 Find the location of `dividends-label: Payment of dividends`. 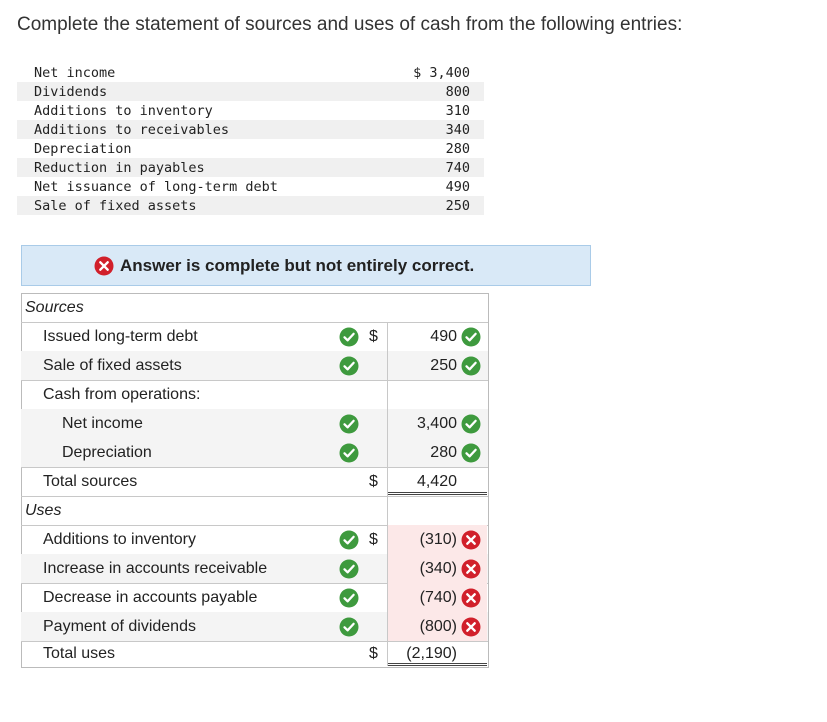

dividends-label: Payment of dividends is located at coordinates (119, 626).